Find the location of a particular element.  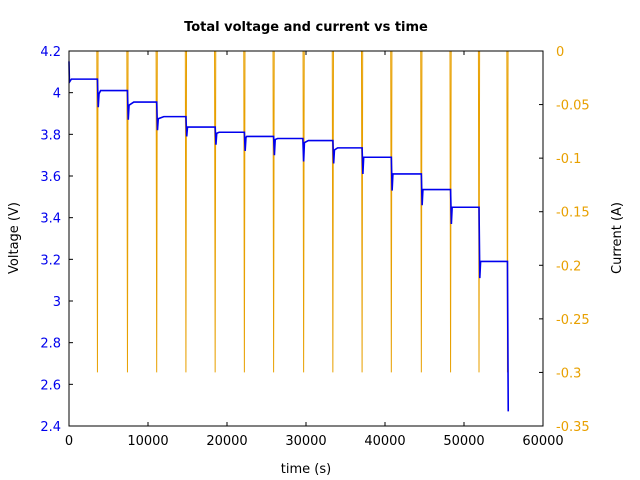

left-y-tick-label: 4.2 is located at coordinates (50, 52).